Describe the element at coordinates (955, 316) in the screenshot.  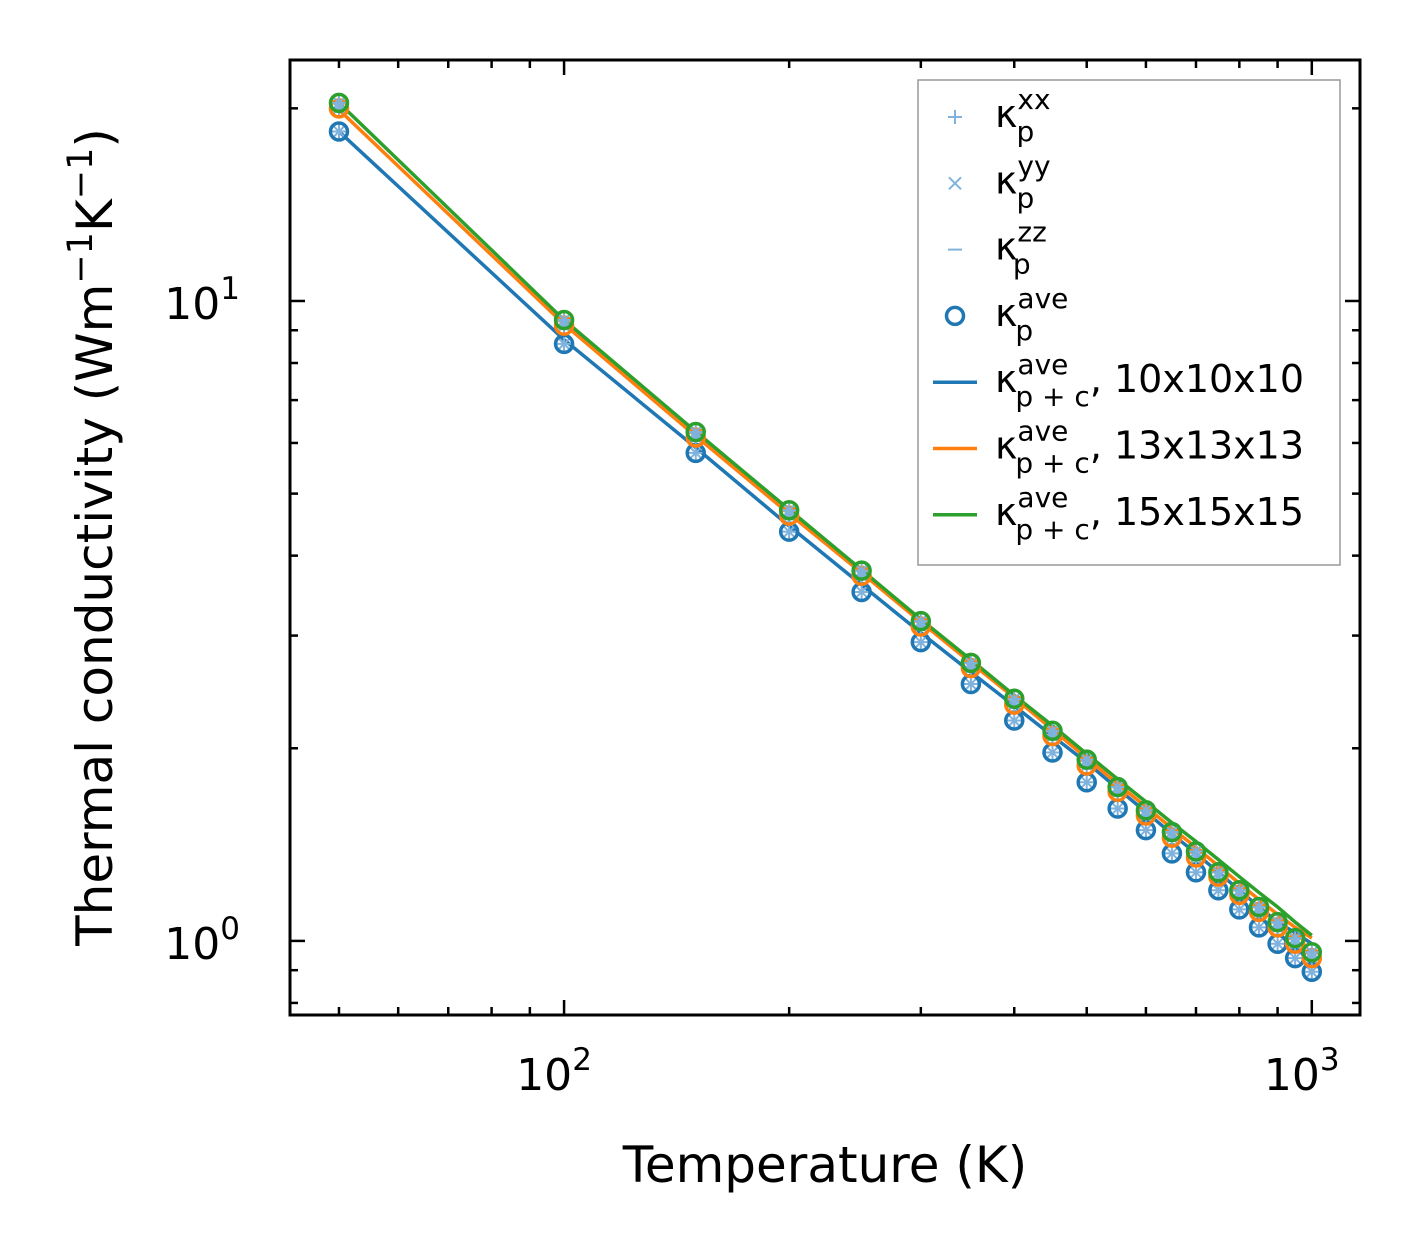
I see `legend-marker-circle` at that location.